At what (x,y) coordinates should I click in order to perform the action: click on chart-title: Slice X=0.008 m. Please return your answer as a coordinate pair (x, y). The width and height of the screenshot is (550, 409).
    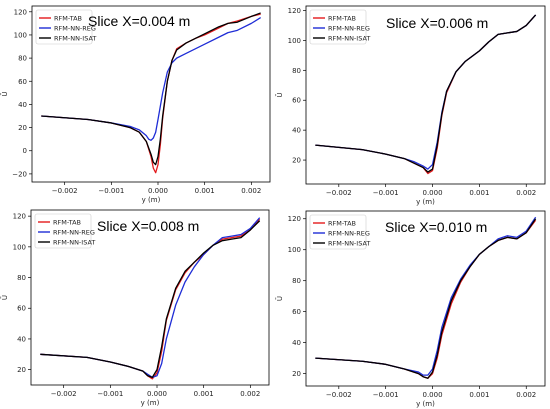
    Looking at the image, I should click on (148, 226).